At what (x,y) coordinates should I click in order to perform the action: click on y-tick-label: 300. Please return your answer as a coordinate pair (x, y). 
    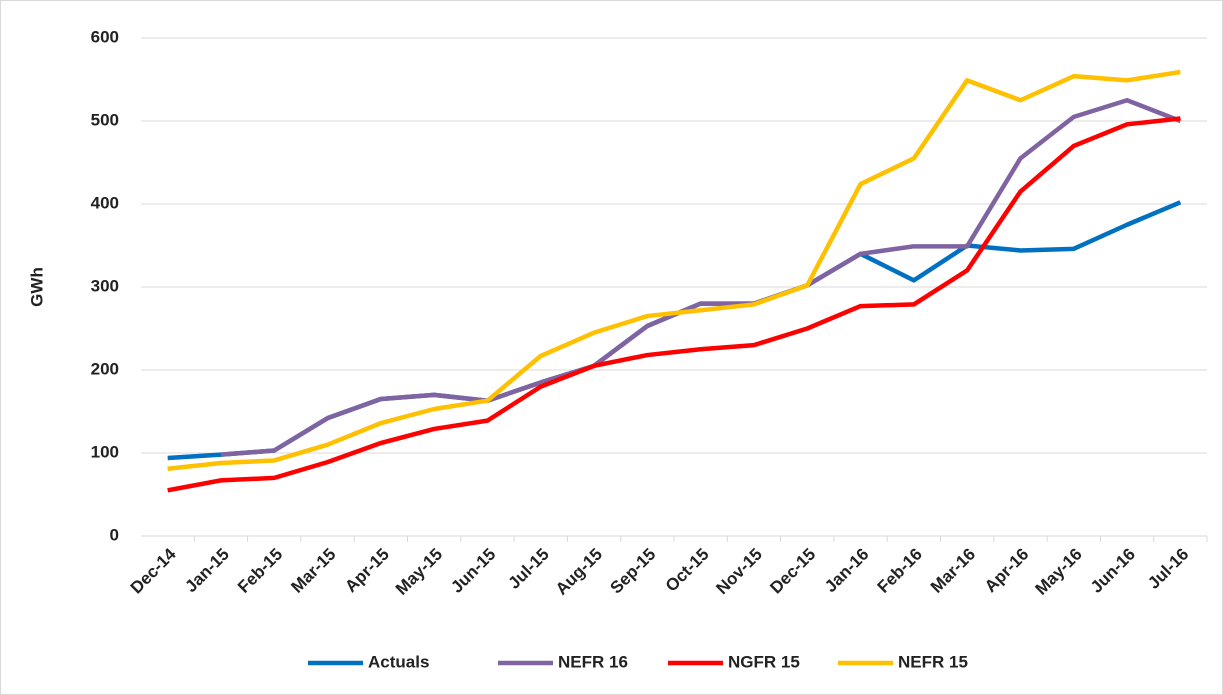
    Looking at the image, I should click on (105, 285).